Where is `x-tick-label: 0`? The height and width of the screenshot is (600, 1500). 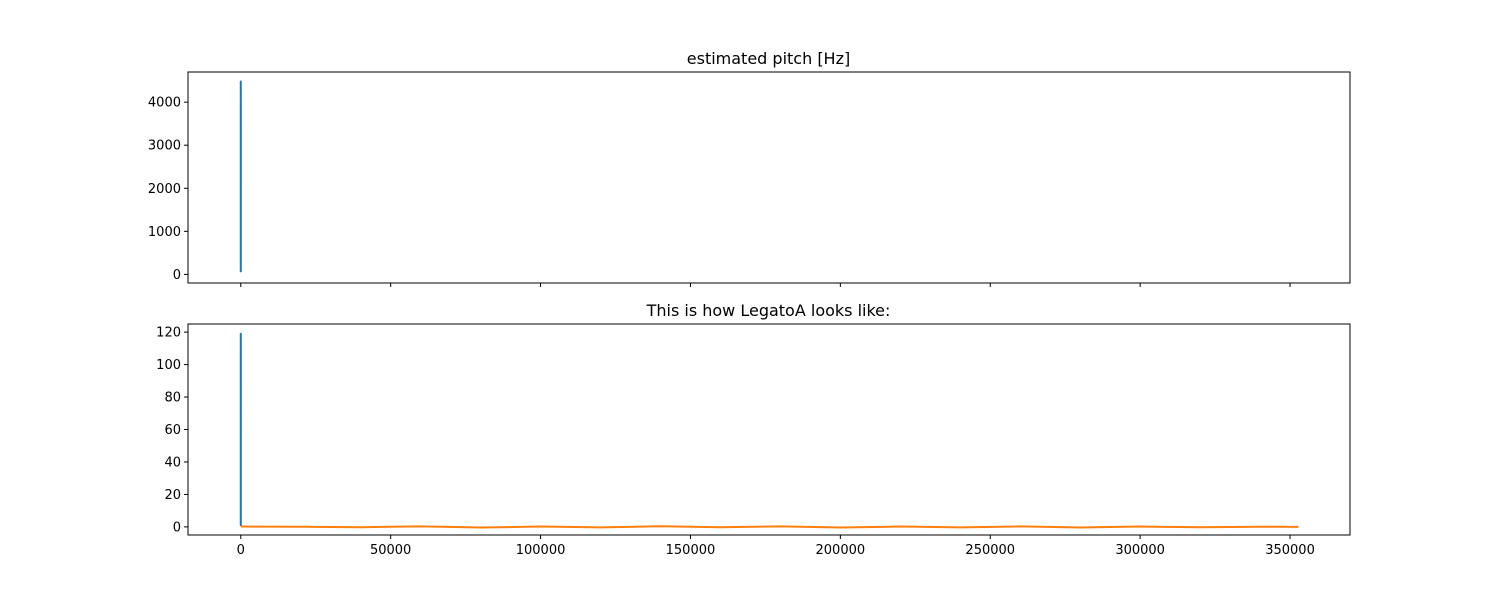
x-tick-label: 0 is located at coordinates (241, 550).